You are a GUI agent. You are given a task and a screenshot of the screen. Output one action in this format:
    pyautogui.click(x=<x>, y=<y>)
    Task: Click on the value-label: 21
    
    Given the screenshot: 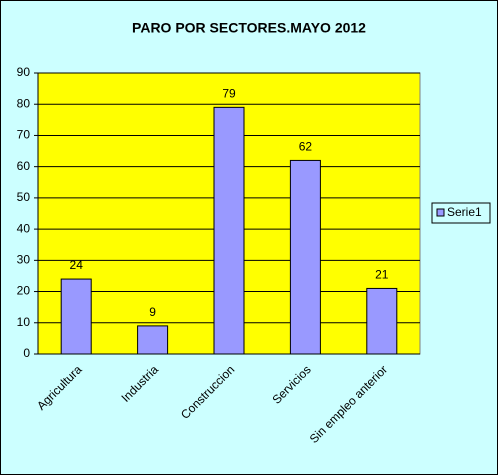 What is the action you would take?
    pyautogui.click(x=382, y=275)
    